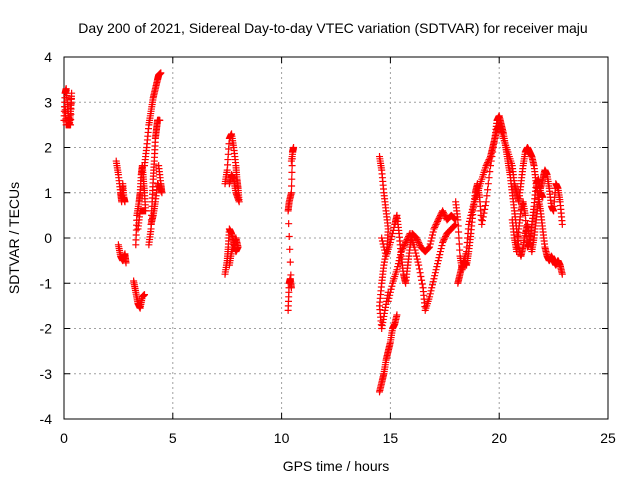  I want to click on y-tick-label: 0, so click(48, 238).